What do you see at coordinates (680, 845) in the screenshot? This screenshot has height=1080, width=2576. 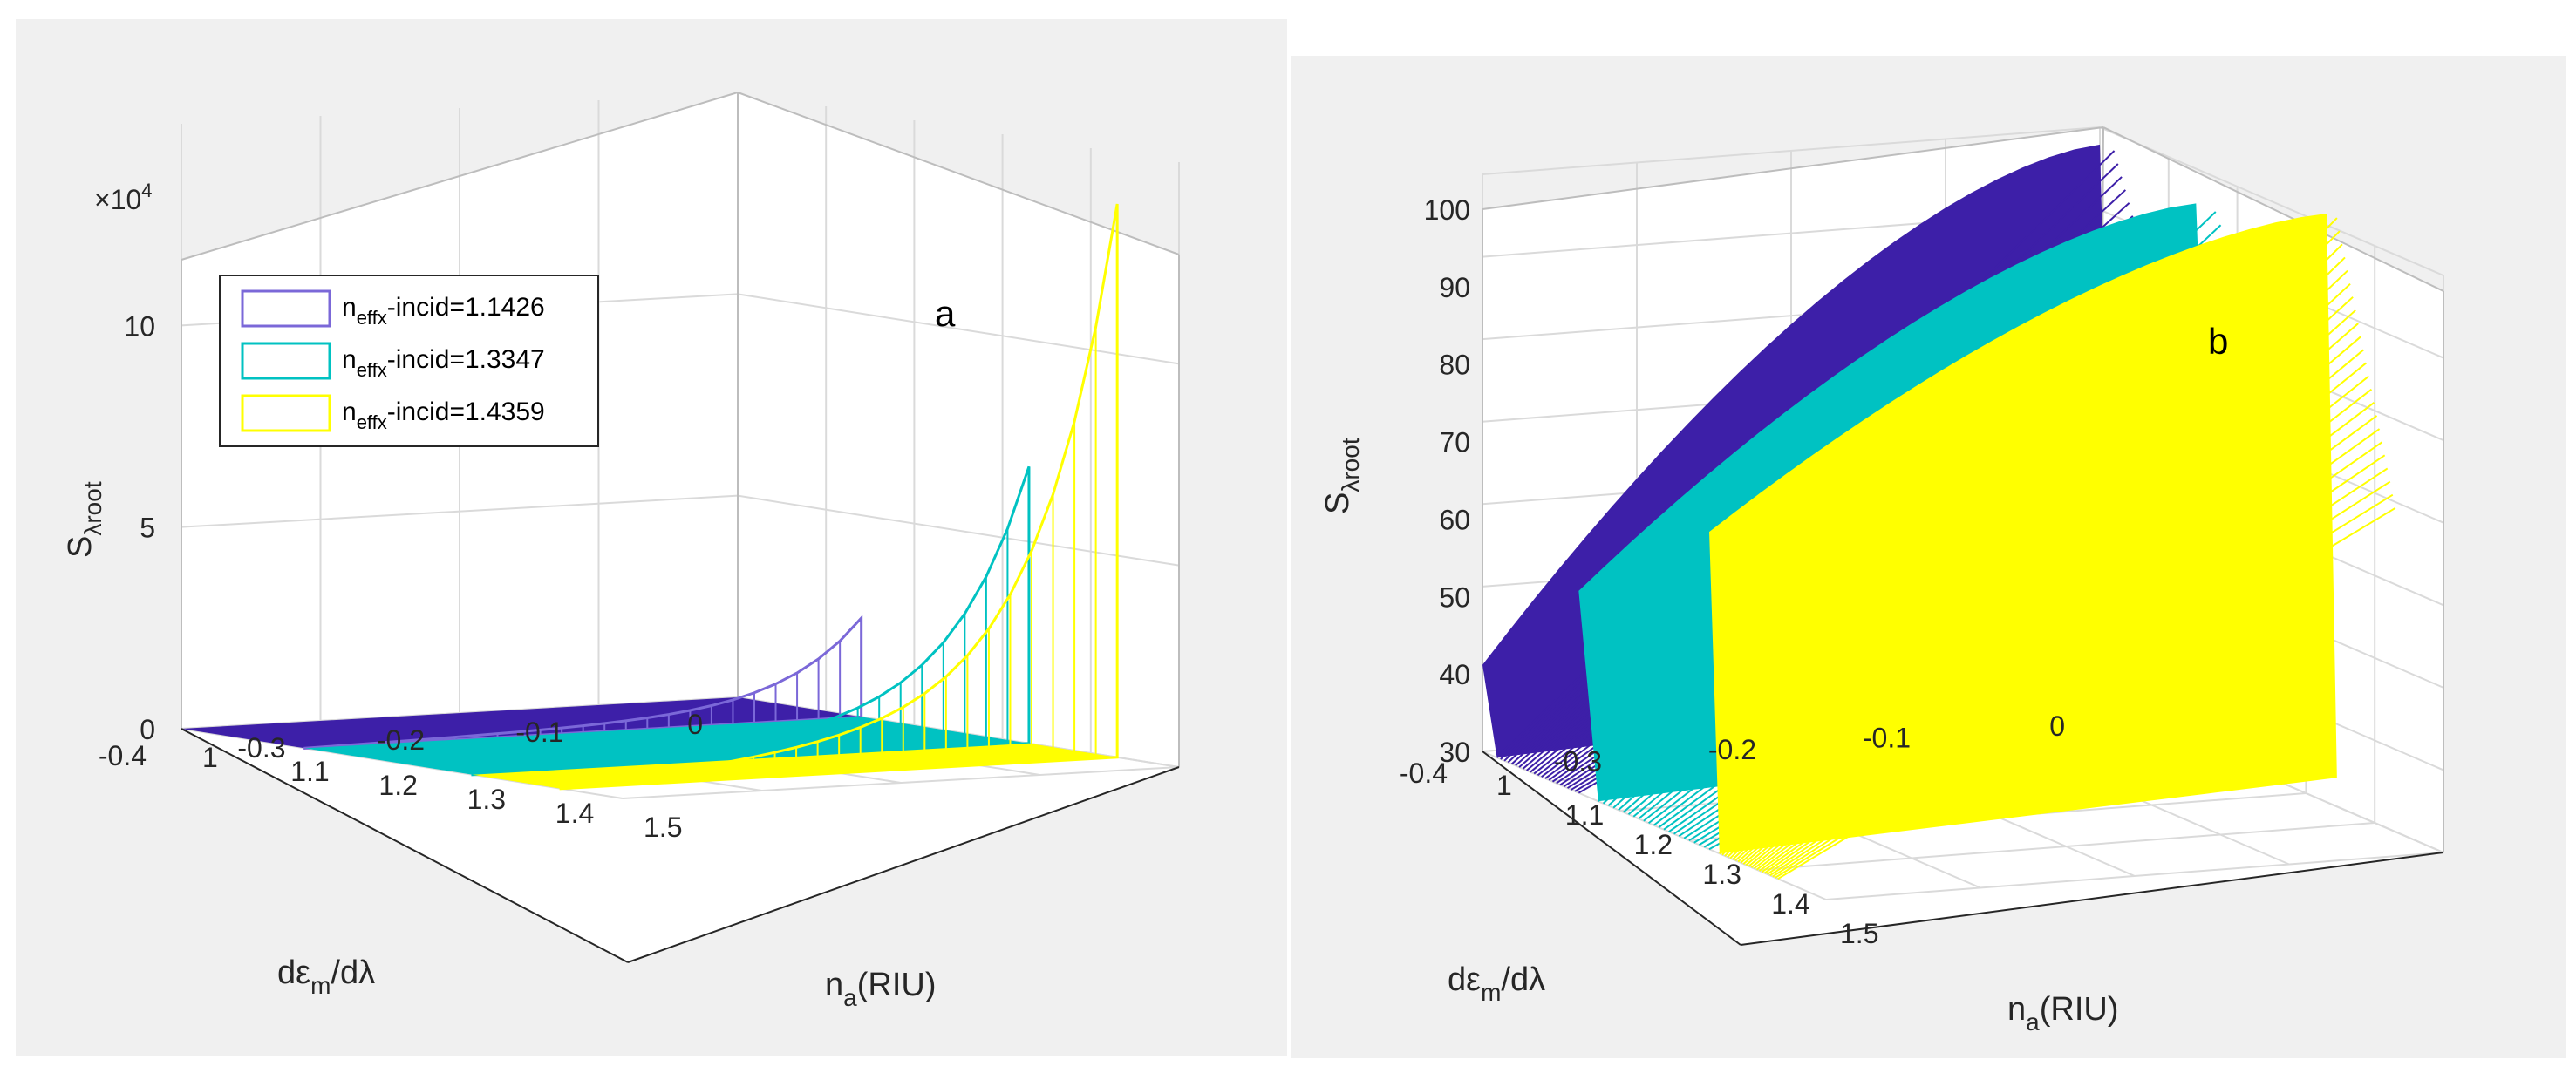 I see `panel-a-axis-lines` at bounding box center [680, 845].